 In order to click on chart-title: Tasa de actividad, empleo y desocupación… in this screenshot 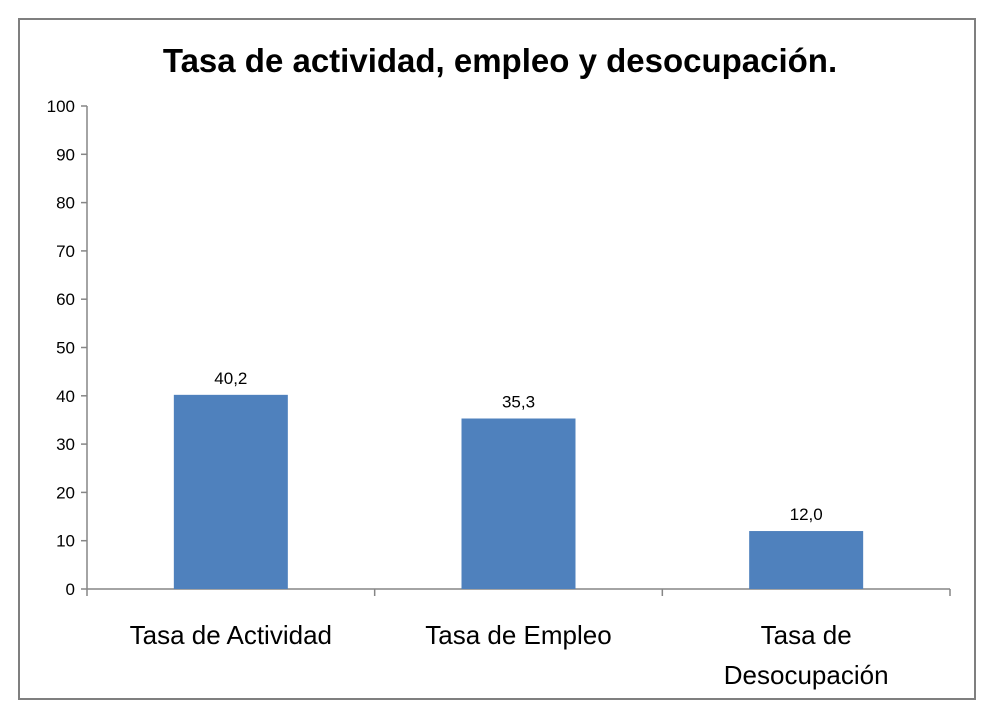, I will do `click(500, 60)`.